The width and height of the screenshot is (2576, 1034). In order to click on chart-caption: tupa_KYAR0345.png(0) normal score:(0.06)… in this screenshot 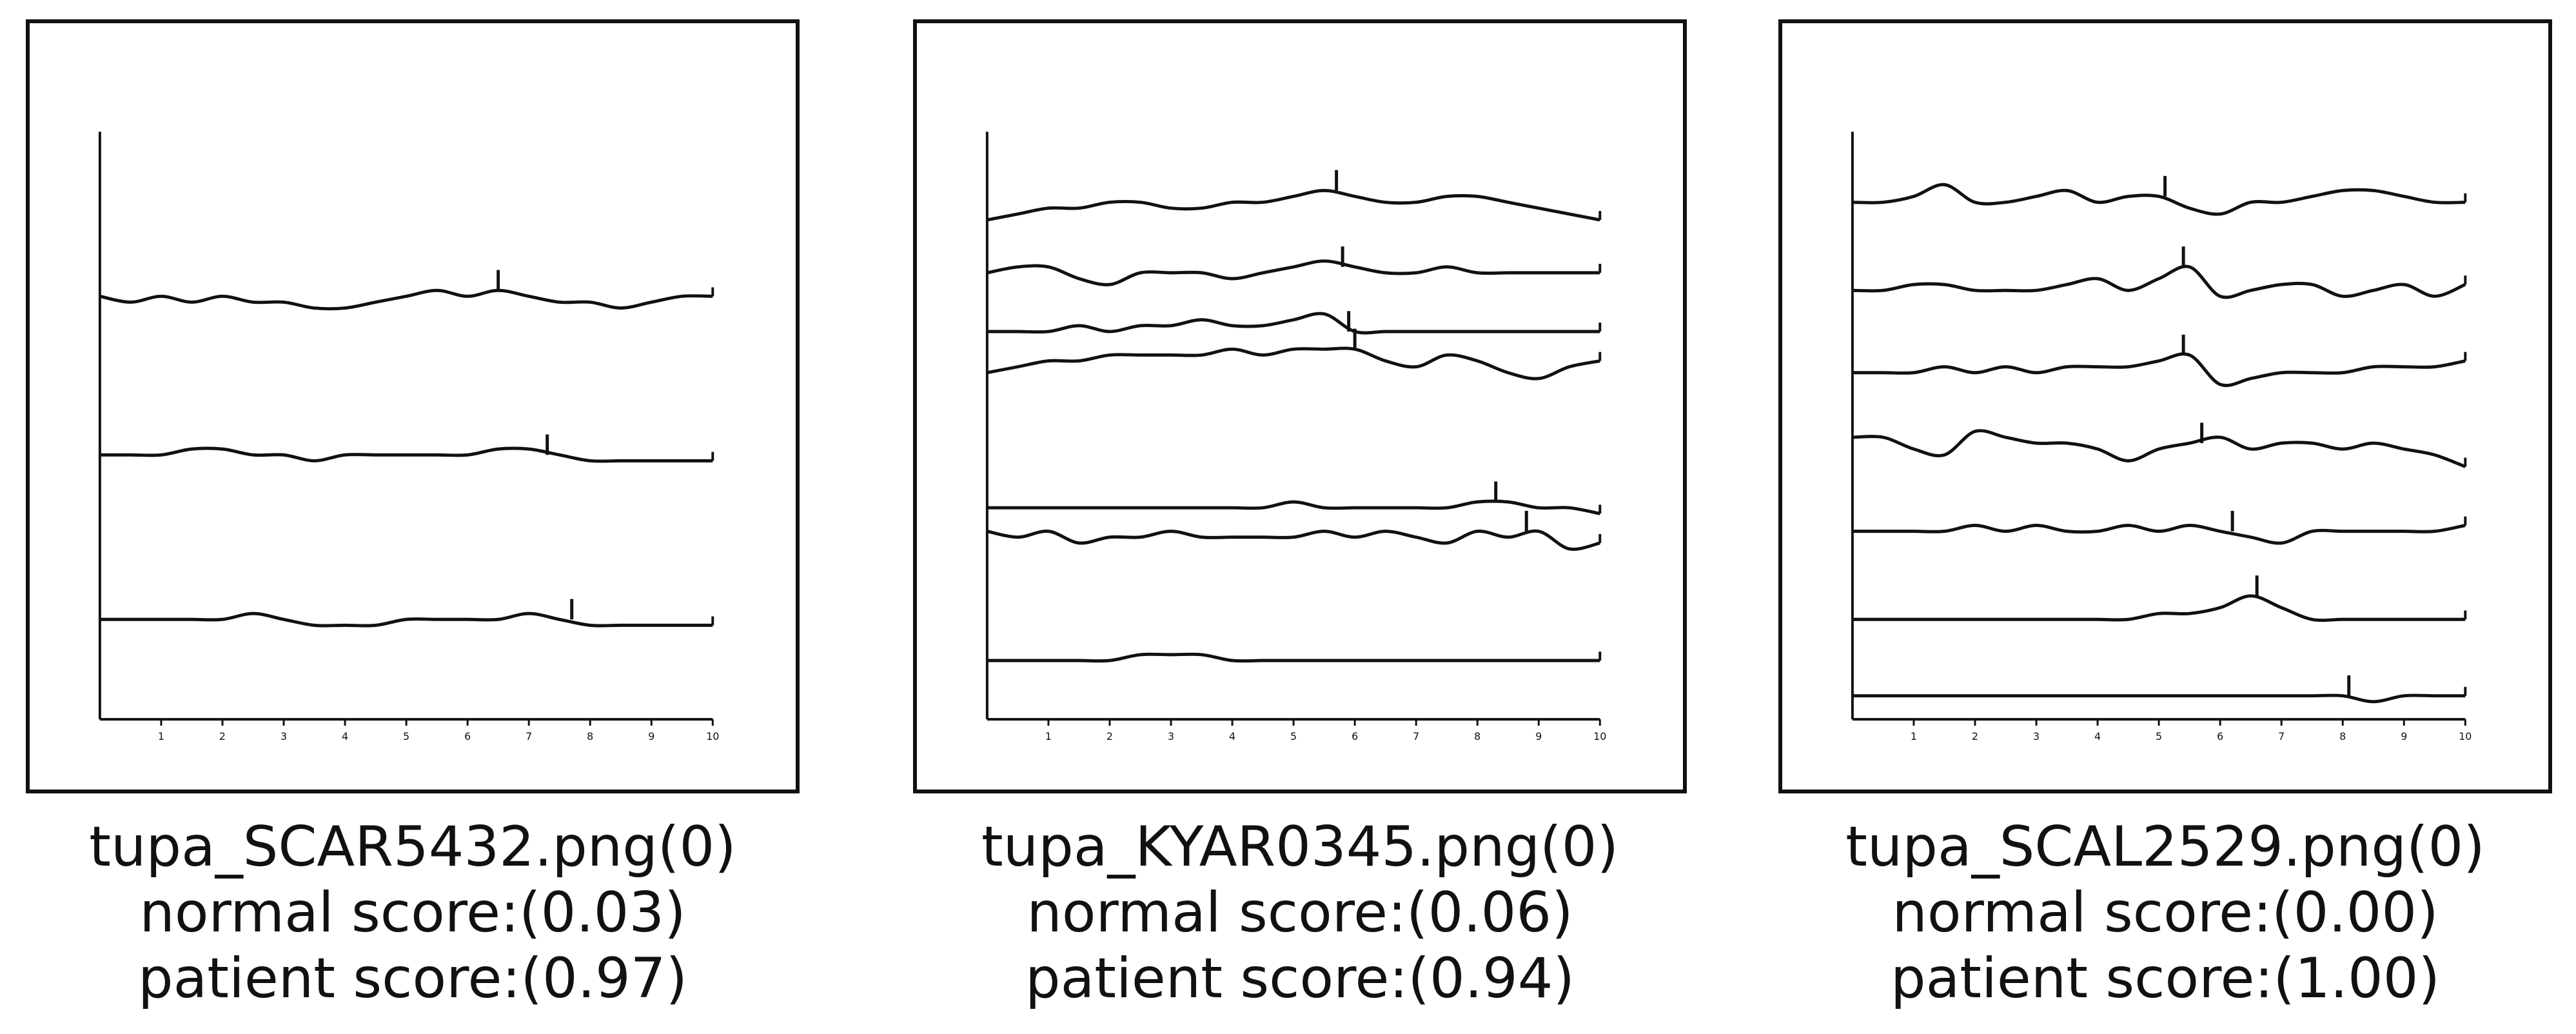, I will do `click(1300, 912)`.